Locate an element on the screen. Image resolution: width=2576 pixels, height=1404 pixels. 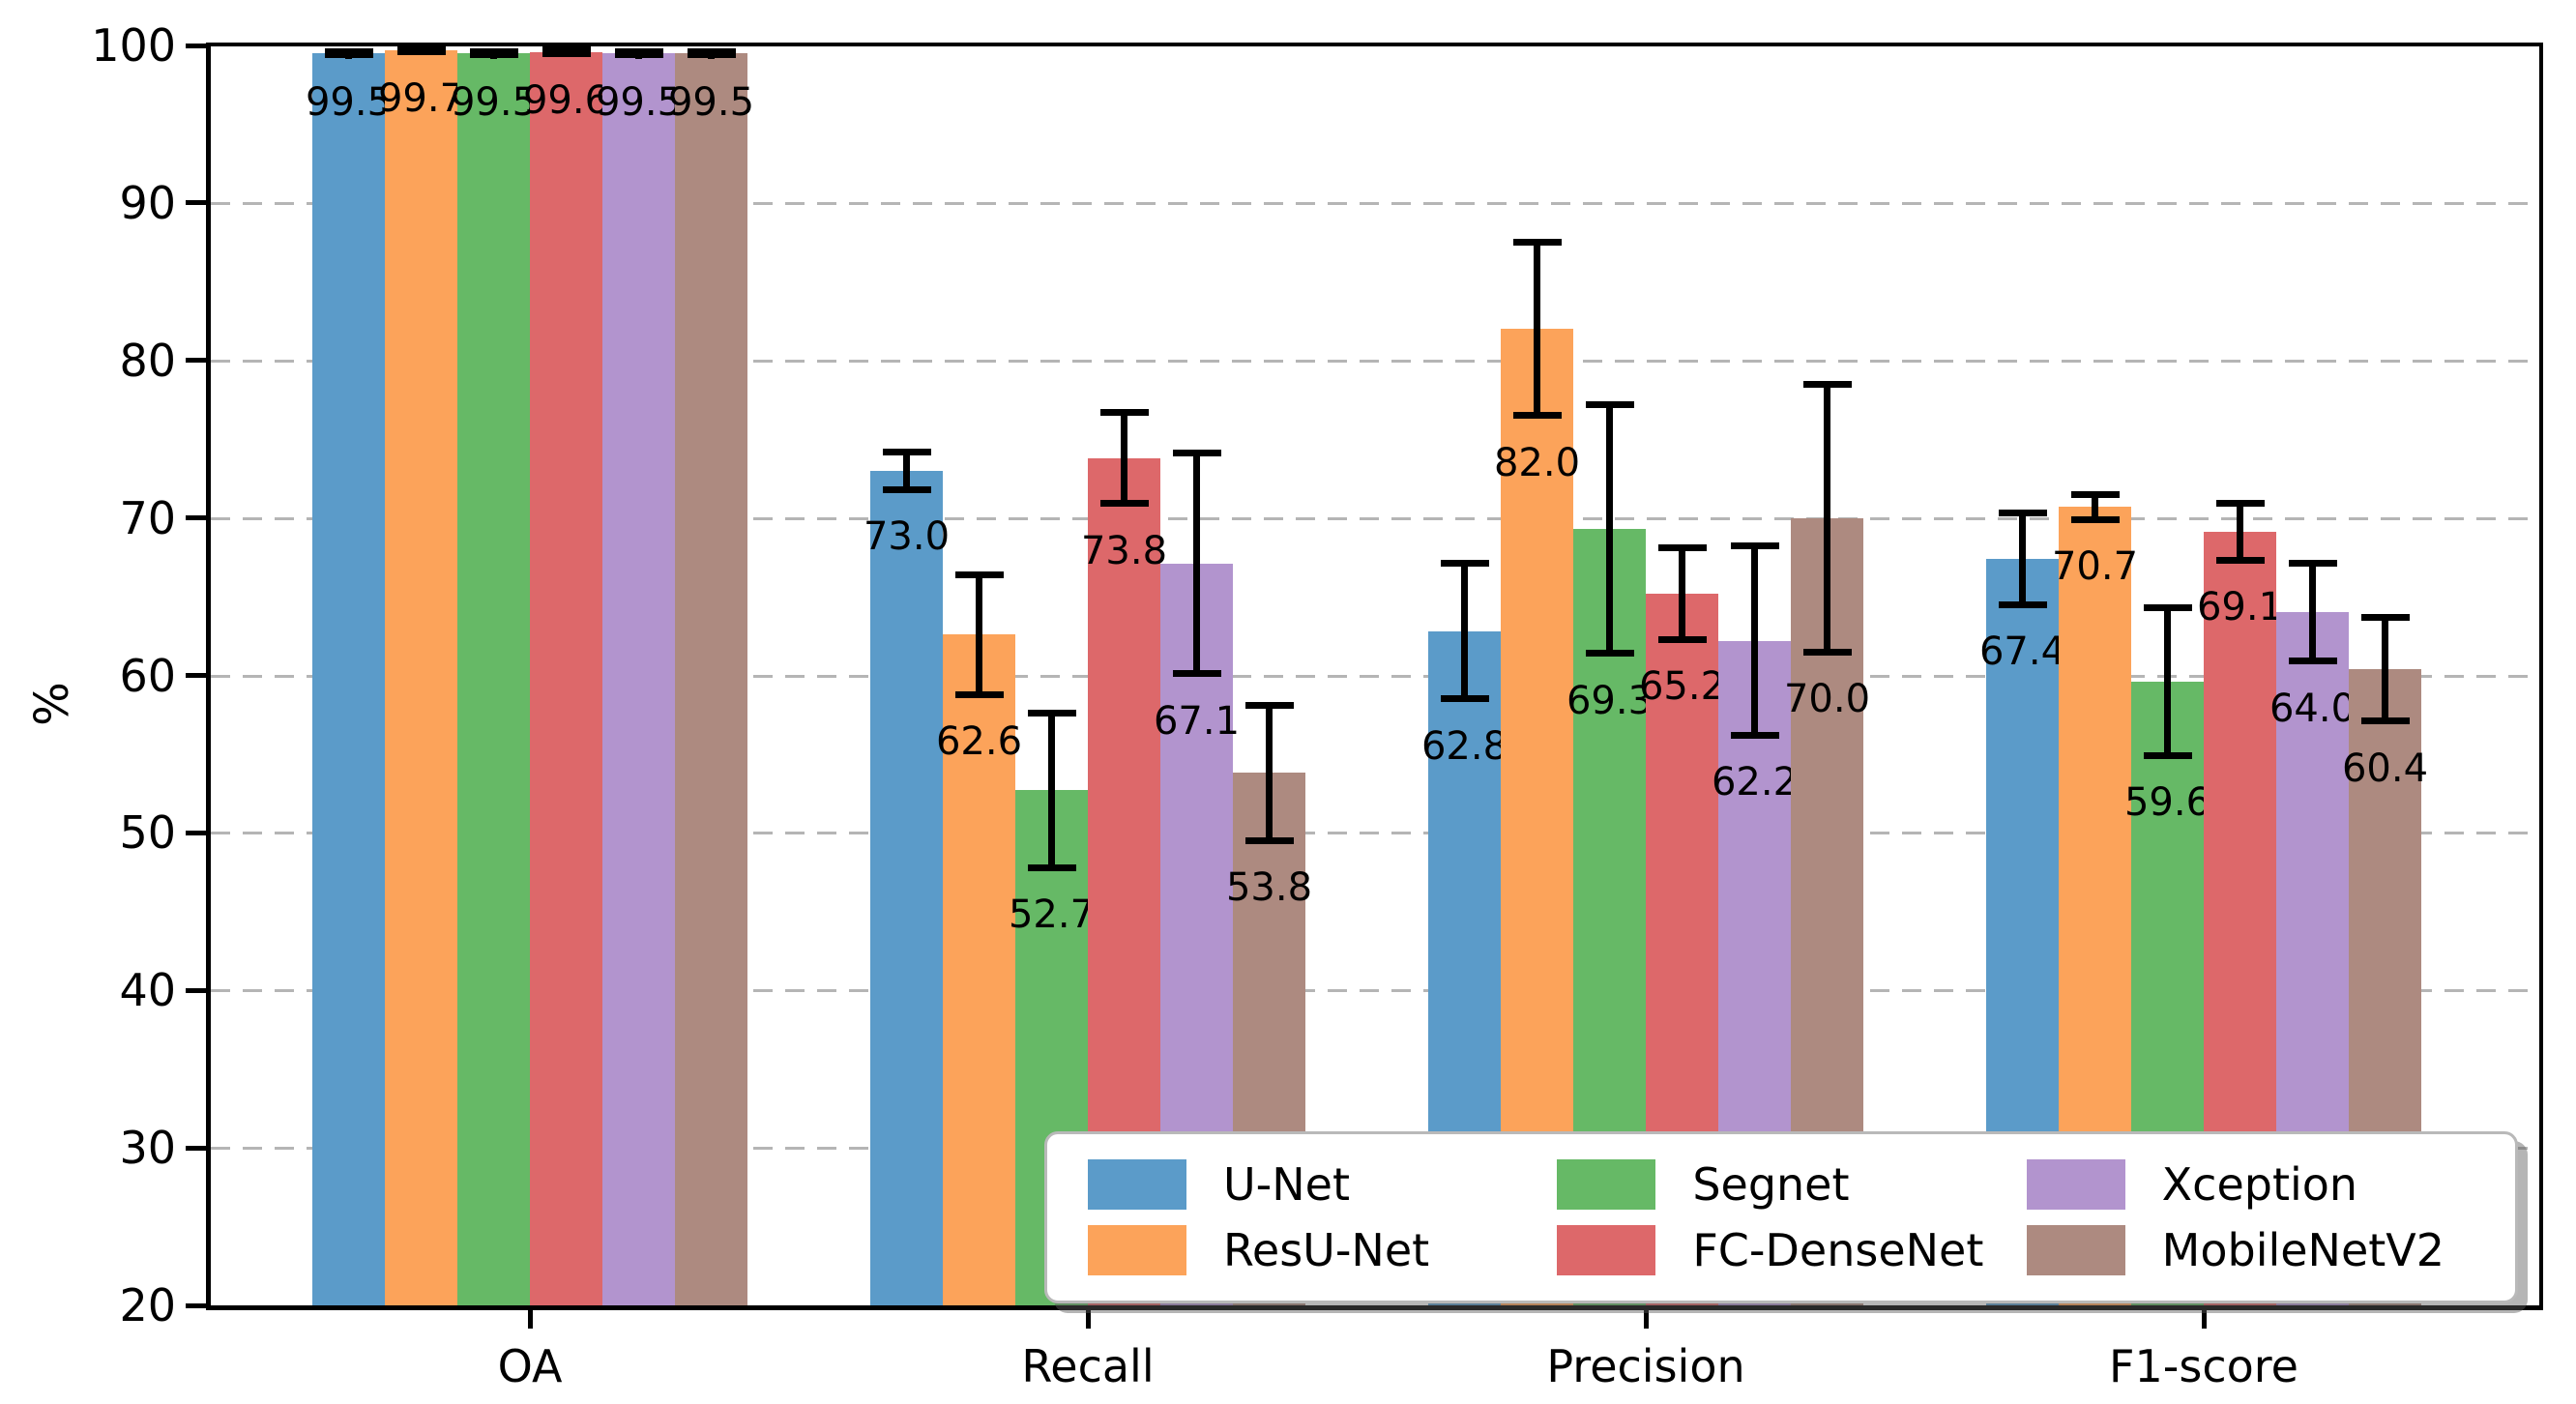
legend-item: U-Net is located at coordinates (1322, 1184).